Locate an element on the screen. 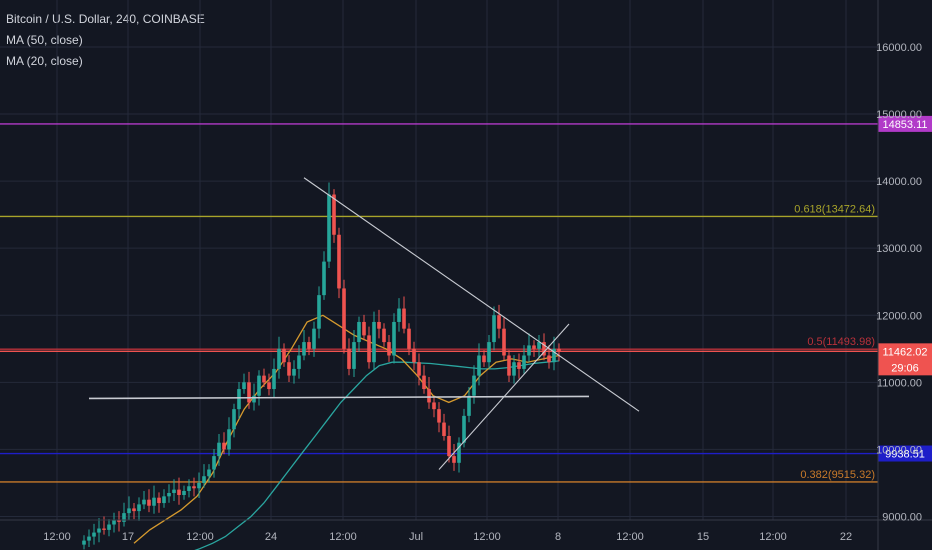  y-tick-label: 12000.00 is located at coordinates (899, 316).